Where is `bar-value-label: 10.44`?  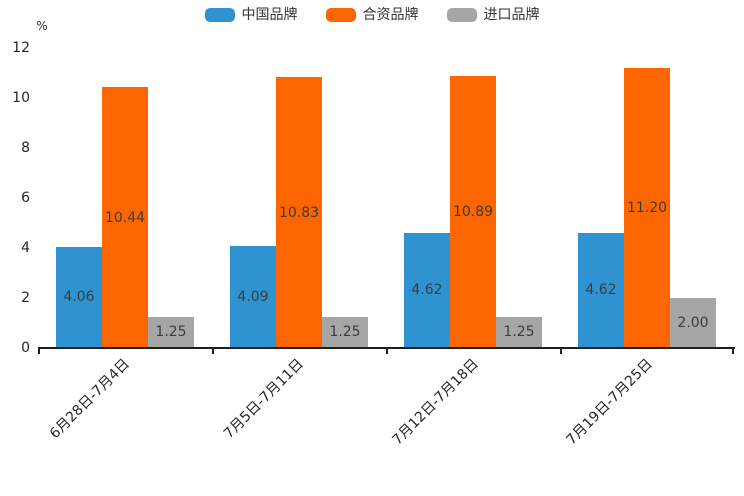
bar-value-label: 10.44 is located at coordinates (125, 217).